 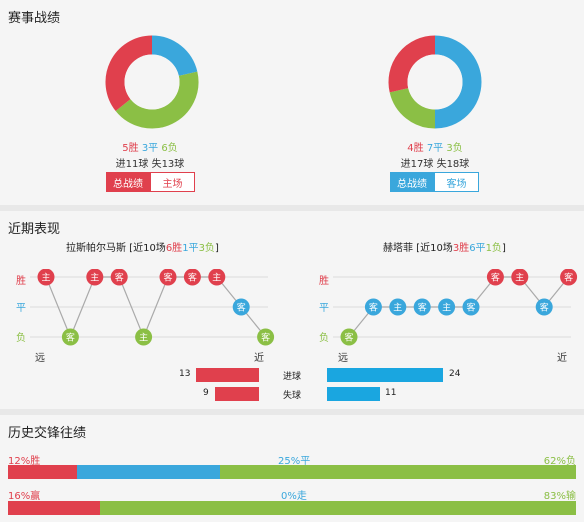 What do you see at coordinates (435, 164) in the screenshot?
I see `right-goals-line: 进17球 失18球` at bounding box center [435, 164].